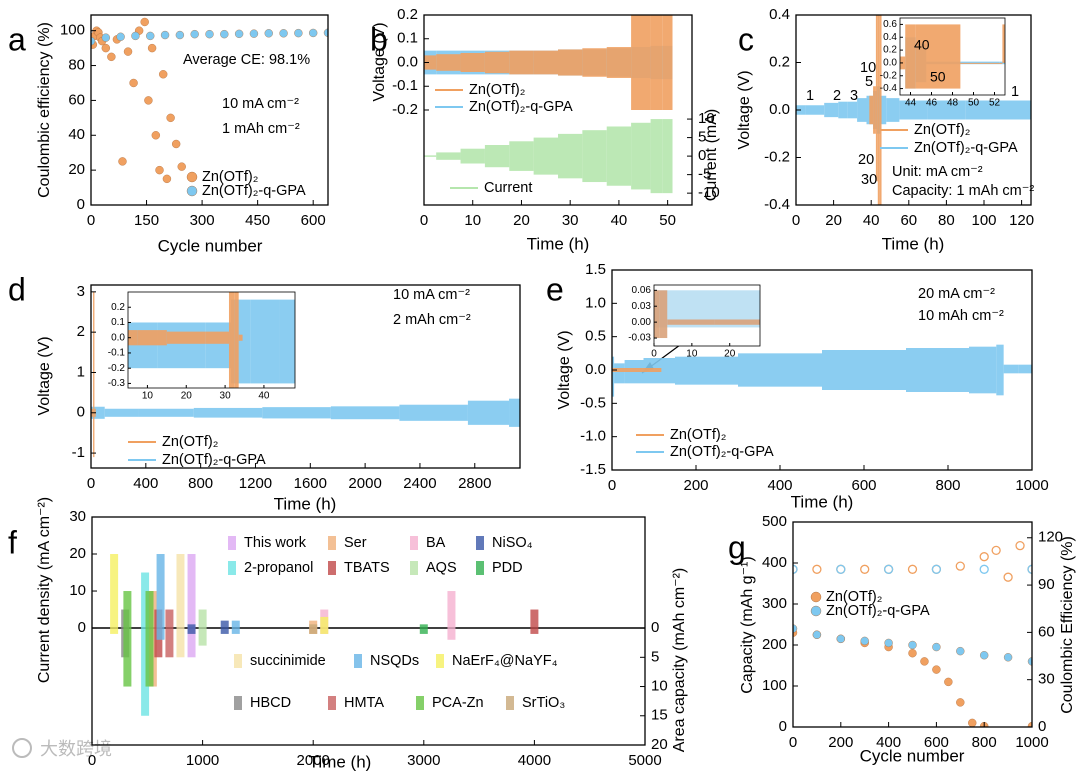 The image size is (1080, 778). What do you see at coordinates (730, 354) in the screenshot?
I see `x-tick-label: 20` at bounding box center [730, 354].